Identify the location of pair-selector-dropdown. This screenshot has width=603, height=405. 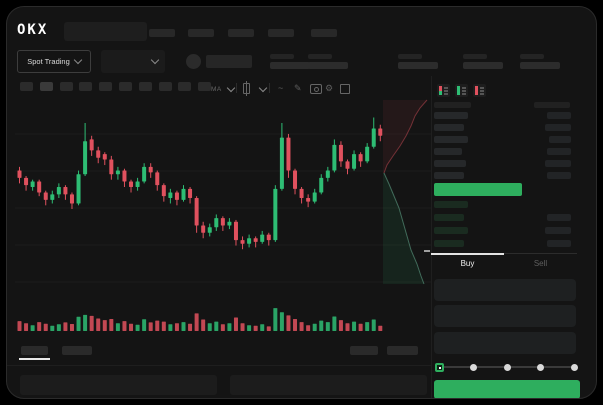
(133, 61).